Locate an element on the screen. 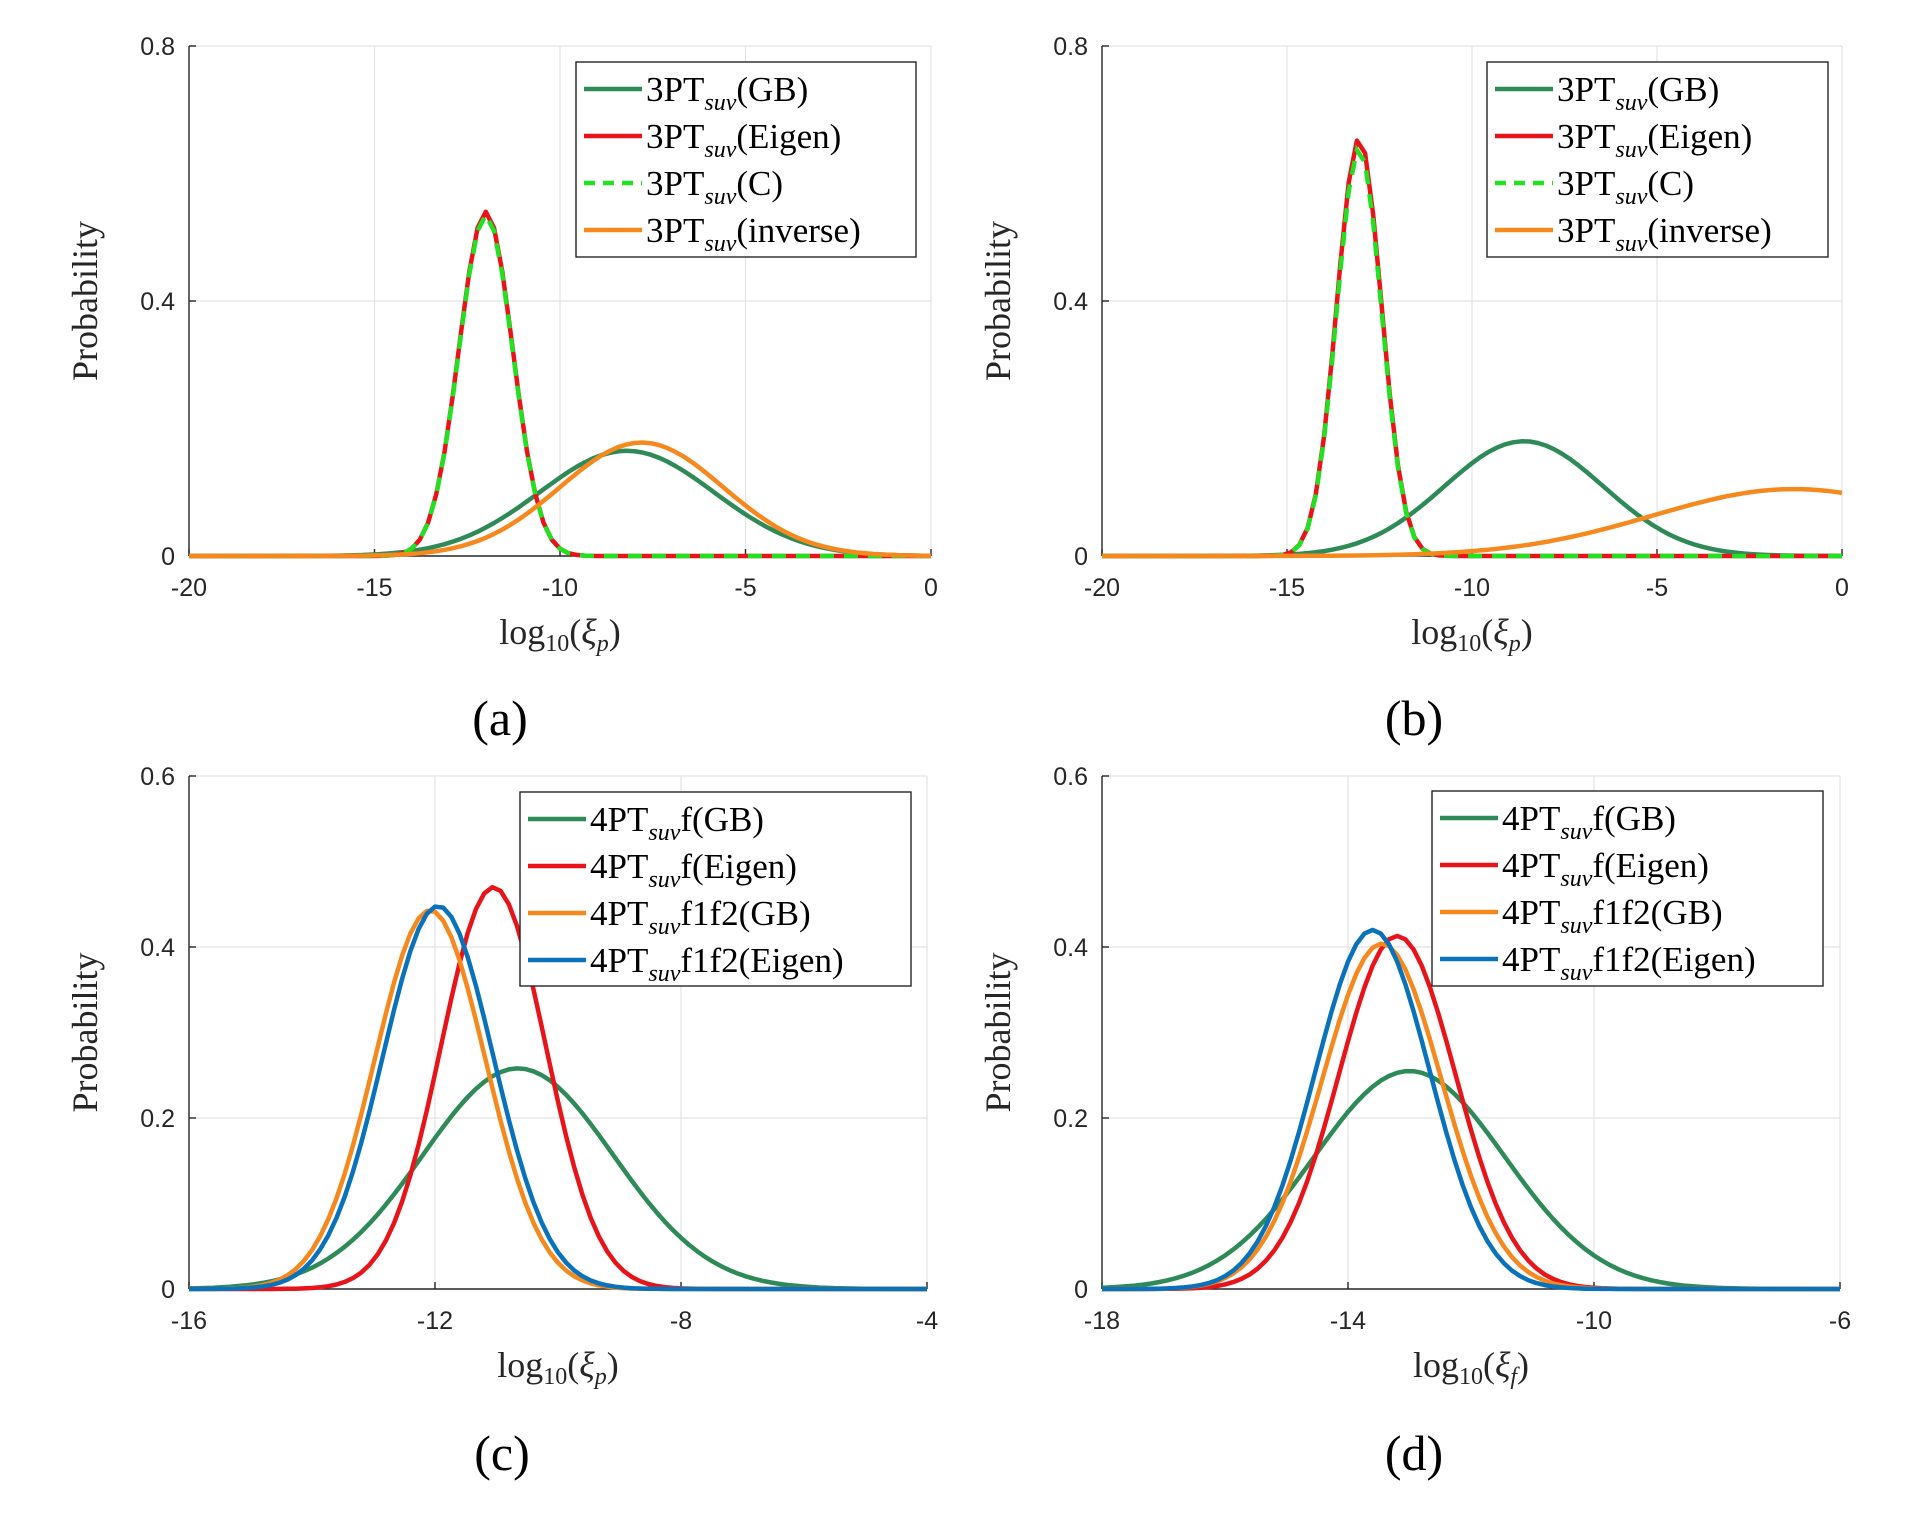  legend-label-tail: f(Eigen) is located at coordinates (1650, 865).